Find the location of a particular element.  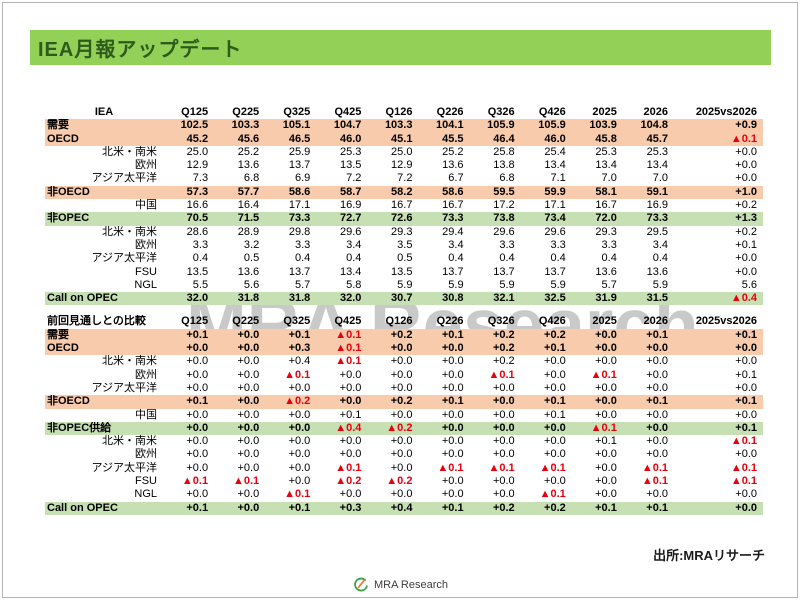

table-cell: 17.1 is located at coordinates (299, 205).